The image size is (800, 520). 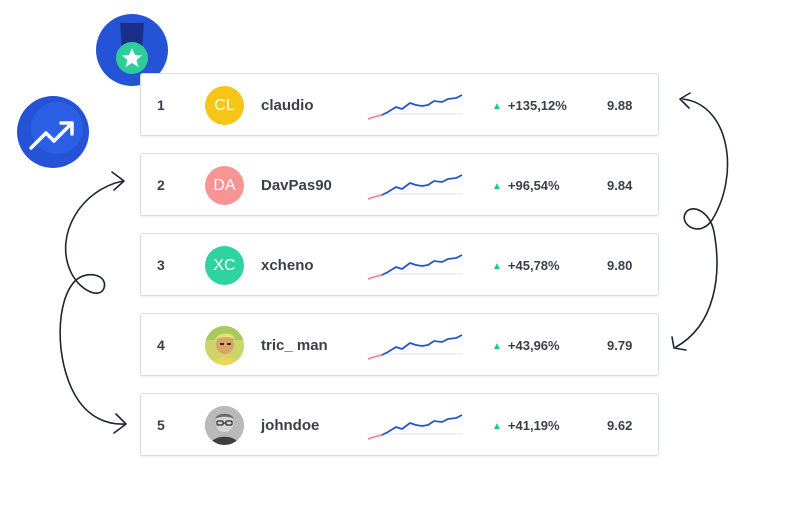 What do you see at coordinates (533, 265) in the screenshot?
I see `change-value: +45,78%` at bounding box center [533, 265].